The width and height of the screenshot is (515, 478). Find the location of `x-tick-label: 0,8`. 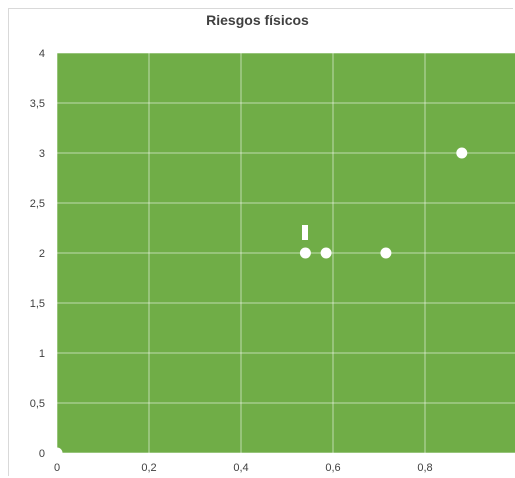

x-tick-label: 0,8 is located at coordinates (424, 468).